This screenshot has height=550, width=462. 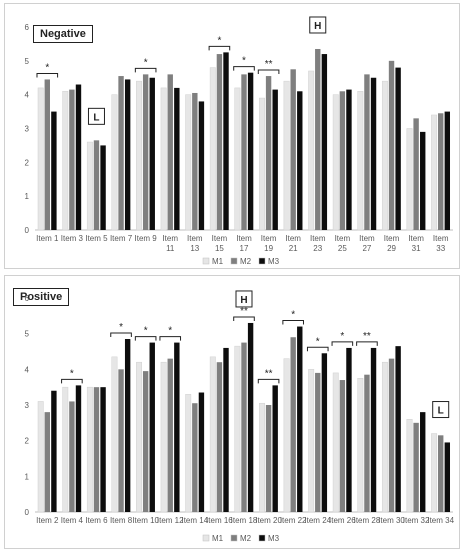 I want to click on x-tick-label: Item 29, so click(x=392, y=243).